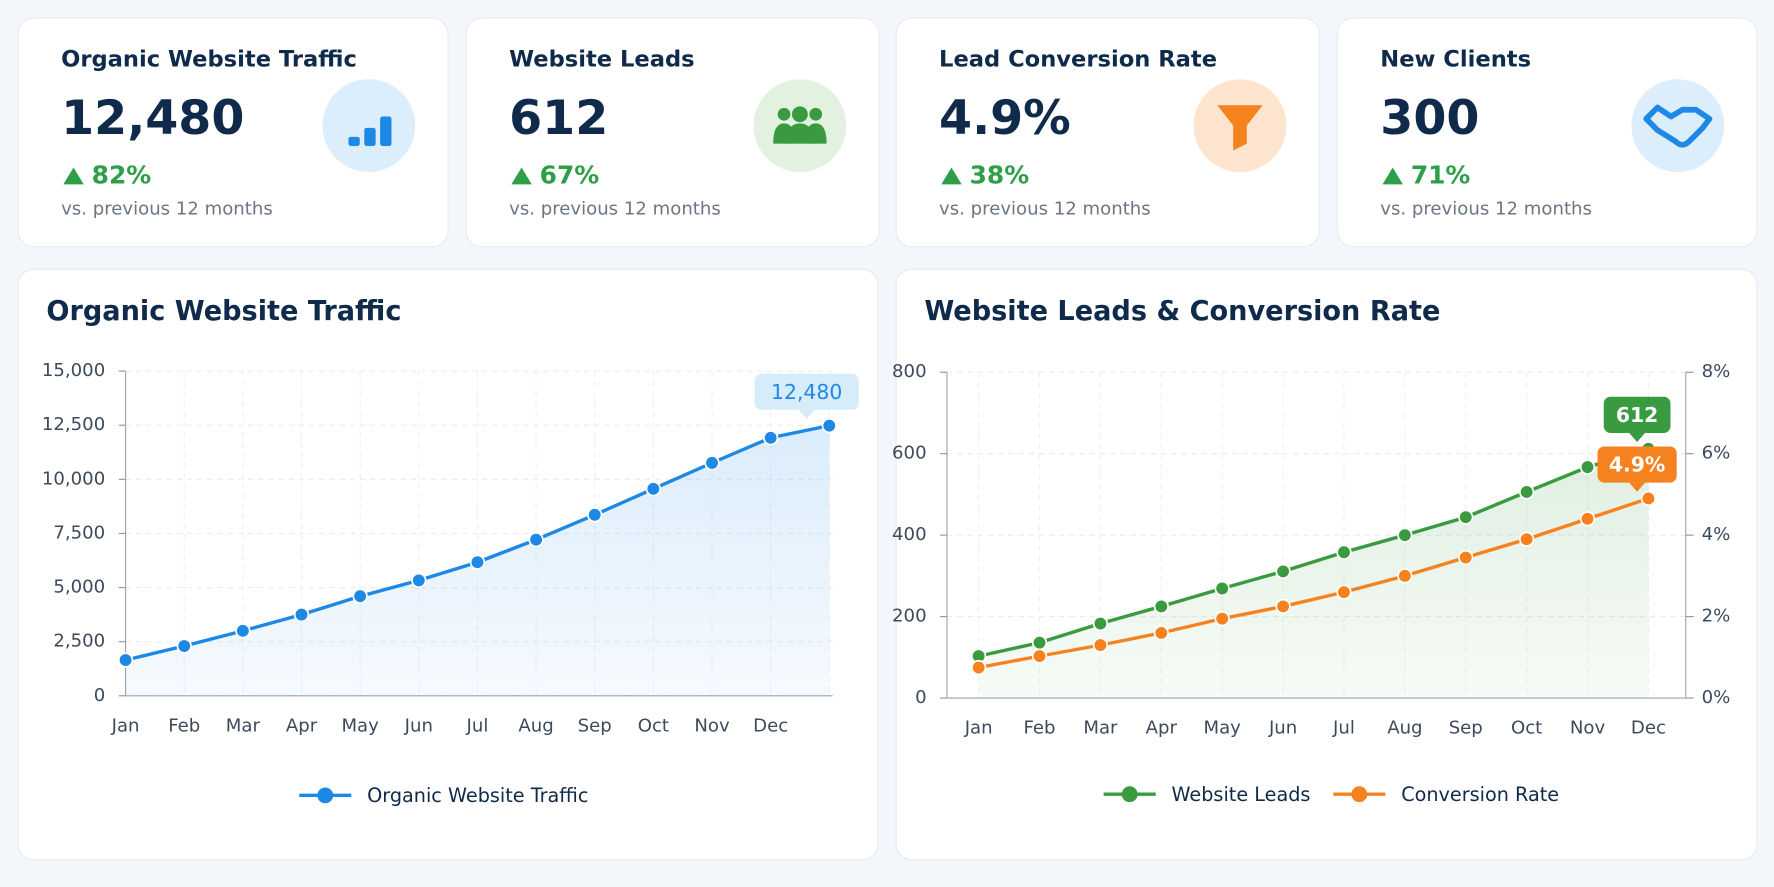  I want to click on y2-tick-label: 4%, so click(1716, 534).